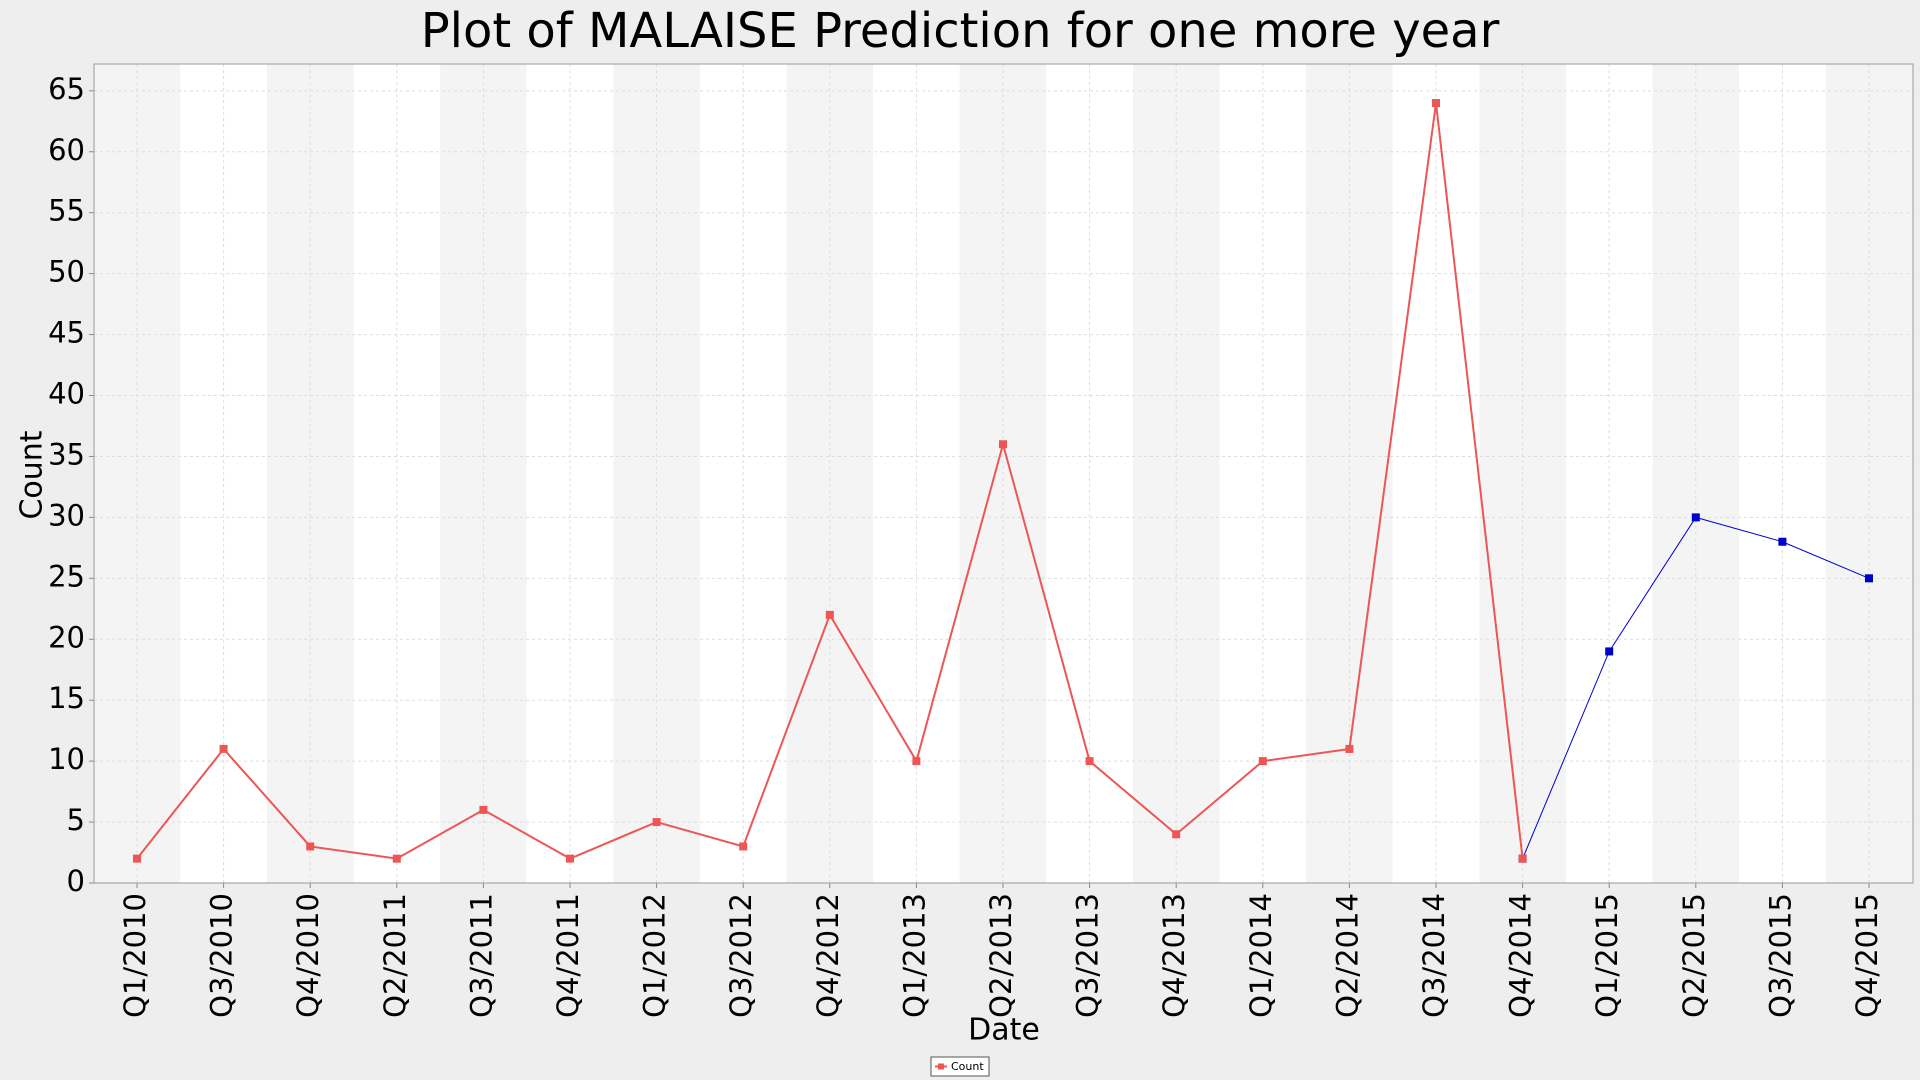 The height and width of the screenshot is (1080, 1920). What do you see at coordinates (1347, 955) in the screenshot?
I see `x-tick-label: Q2/2014` at bounding box center [1347, 955].